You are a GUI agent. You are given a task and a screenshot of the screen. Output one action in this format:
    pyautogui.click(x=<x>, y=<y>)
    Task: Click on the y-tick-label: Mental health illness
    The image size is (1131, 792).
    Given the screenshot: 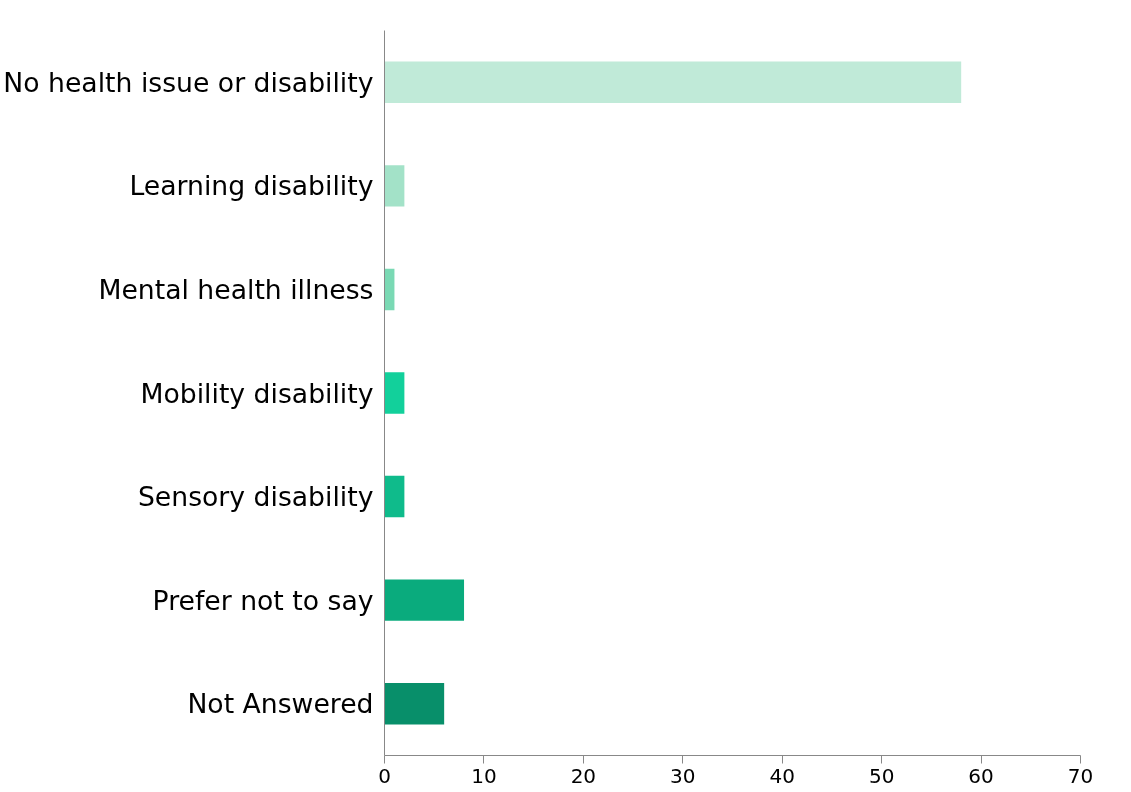 What is the action you would take?
    pyautogui.click(x=236, y=289)
    